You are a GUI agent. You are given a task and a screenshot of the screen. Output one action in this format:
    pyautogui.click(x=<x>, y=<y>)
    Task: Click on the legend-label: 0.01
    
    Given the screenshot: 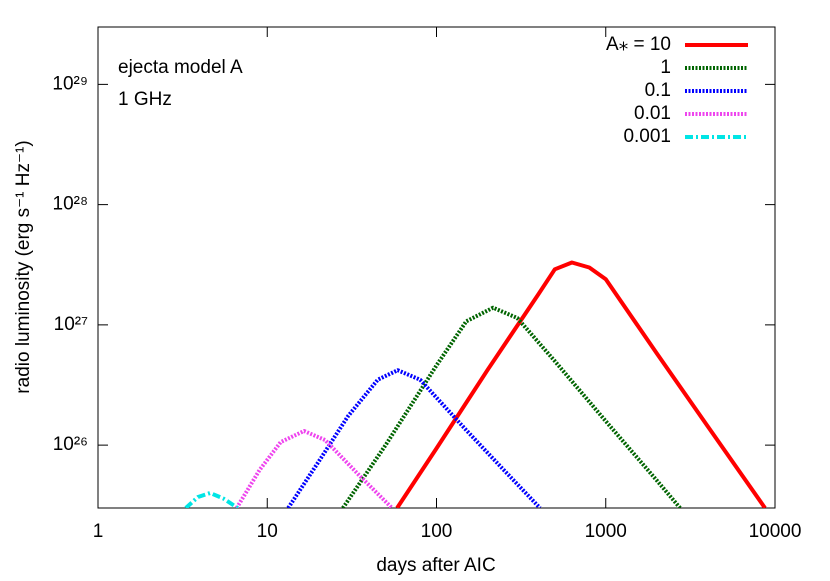 What is the action you would take?
    pyautogui.click(x=652, y=113)
    